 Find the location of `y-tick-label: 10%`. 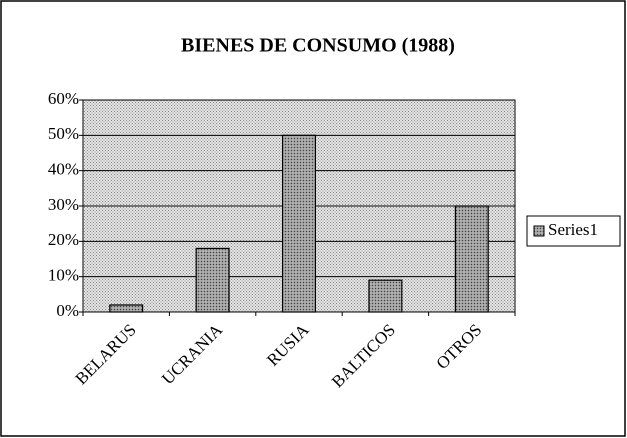

y-tick-label: 10% is located at coordinates (63, 275).